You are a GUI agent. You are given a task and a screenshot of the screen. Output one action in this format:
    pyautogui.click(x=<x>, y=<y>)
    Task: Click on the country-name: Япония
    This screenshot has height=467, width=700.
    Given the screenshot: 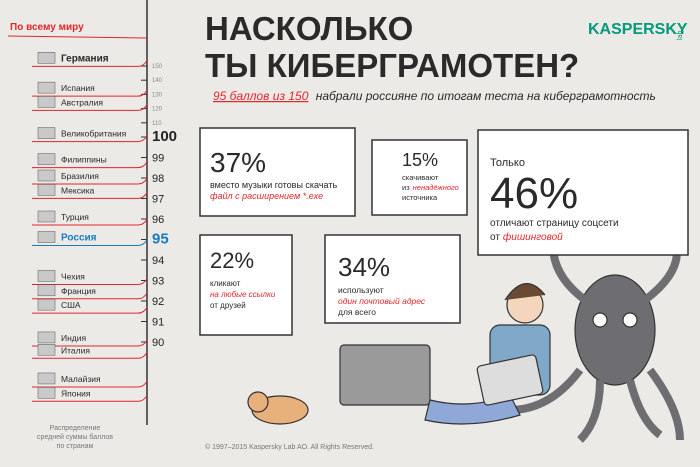 What is the action you would take?
    pyautogui.click(x=76, y=393)
    